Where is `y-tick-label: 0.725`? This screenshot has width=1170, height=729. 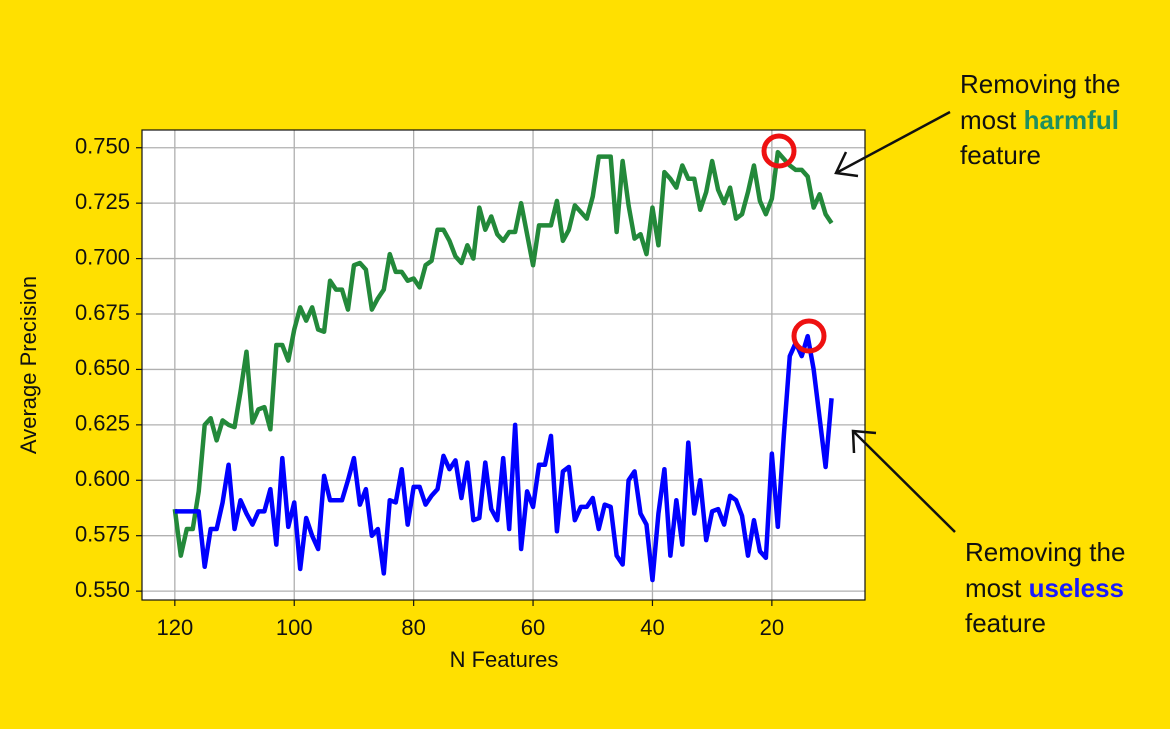 y-tick-label: 0.725 is located at coordinates (102, 201).